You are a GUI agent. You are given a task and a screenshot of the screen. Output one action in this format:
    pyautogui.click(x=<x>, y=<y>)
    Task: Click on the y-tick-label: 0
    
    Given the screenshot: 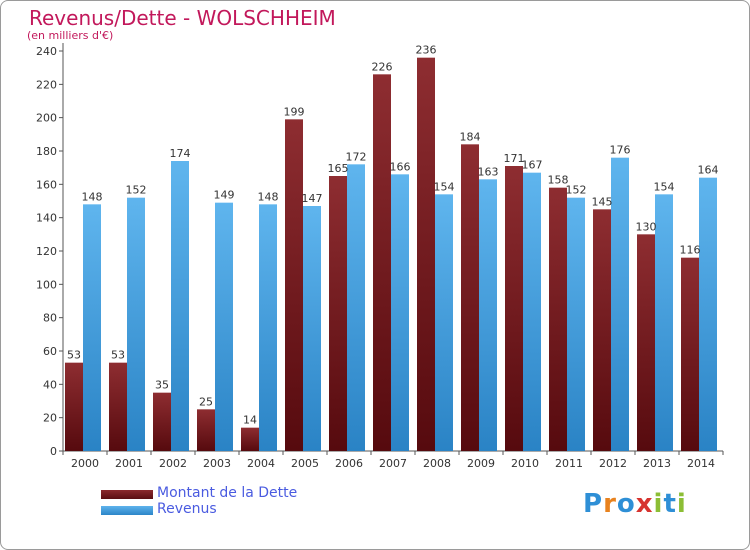 What is the action you would take?
    pyautogui.click(x=53, y=451)
    